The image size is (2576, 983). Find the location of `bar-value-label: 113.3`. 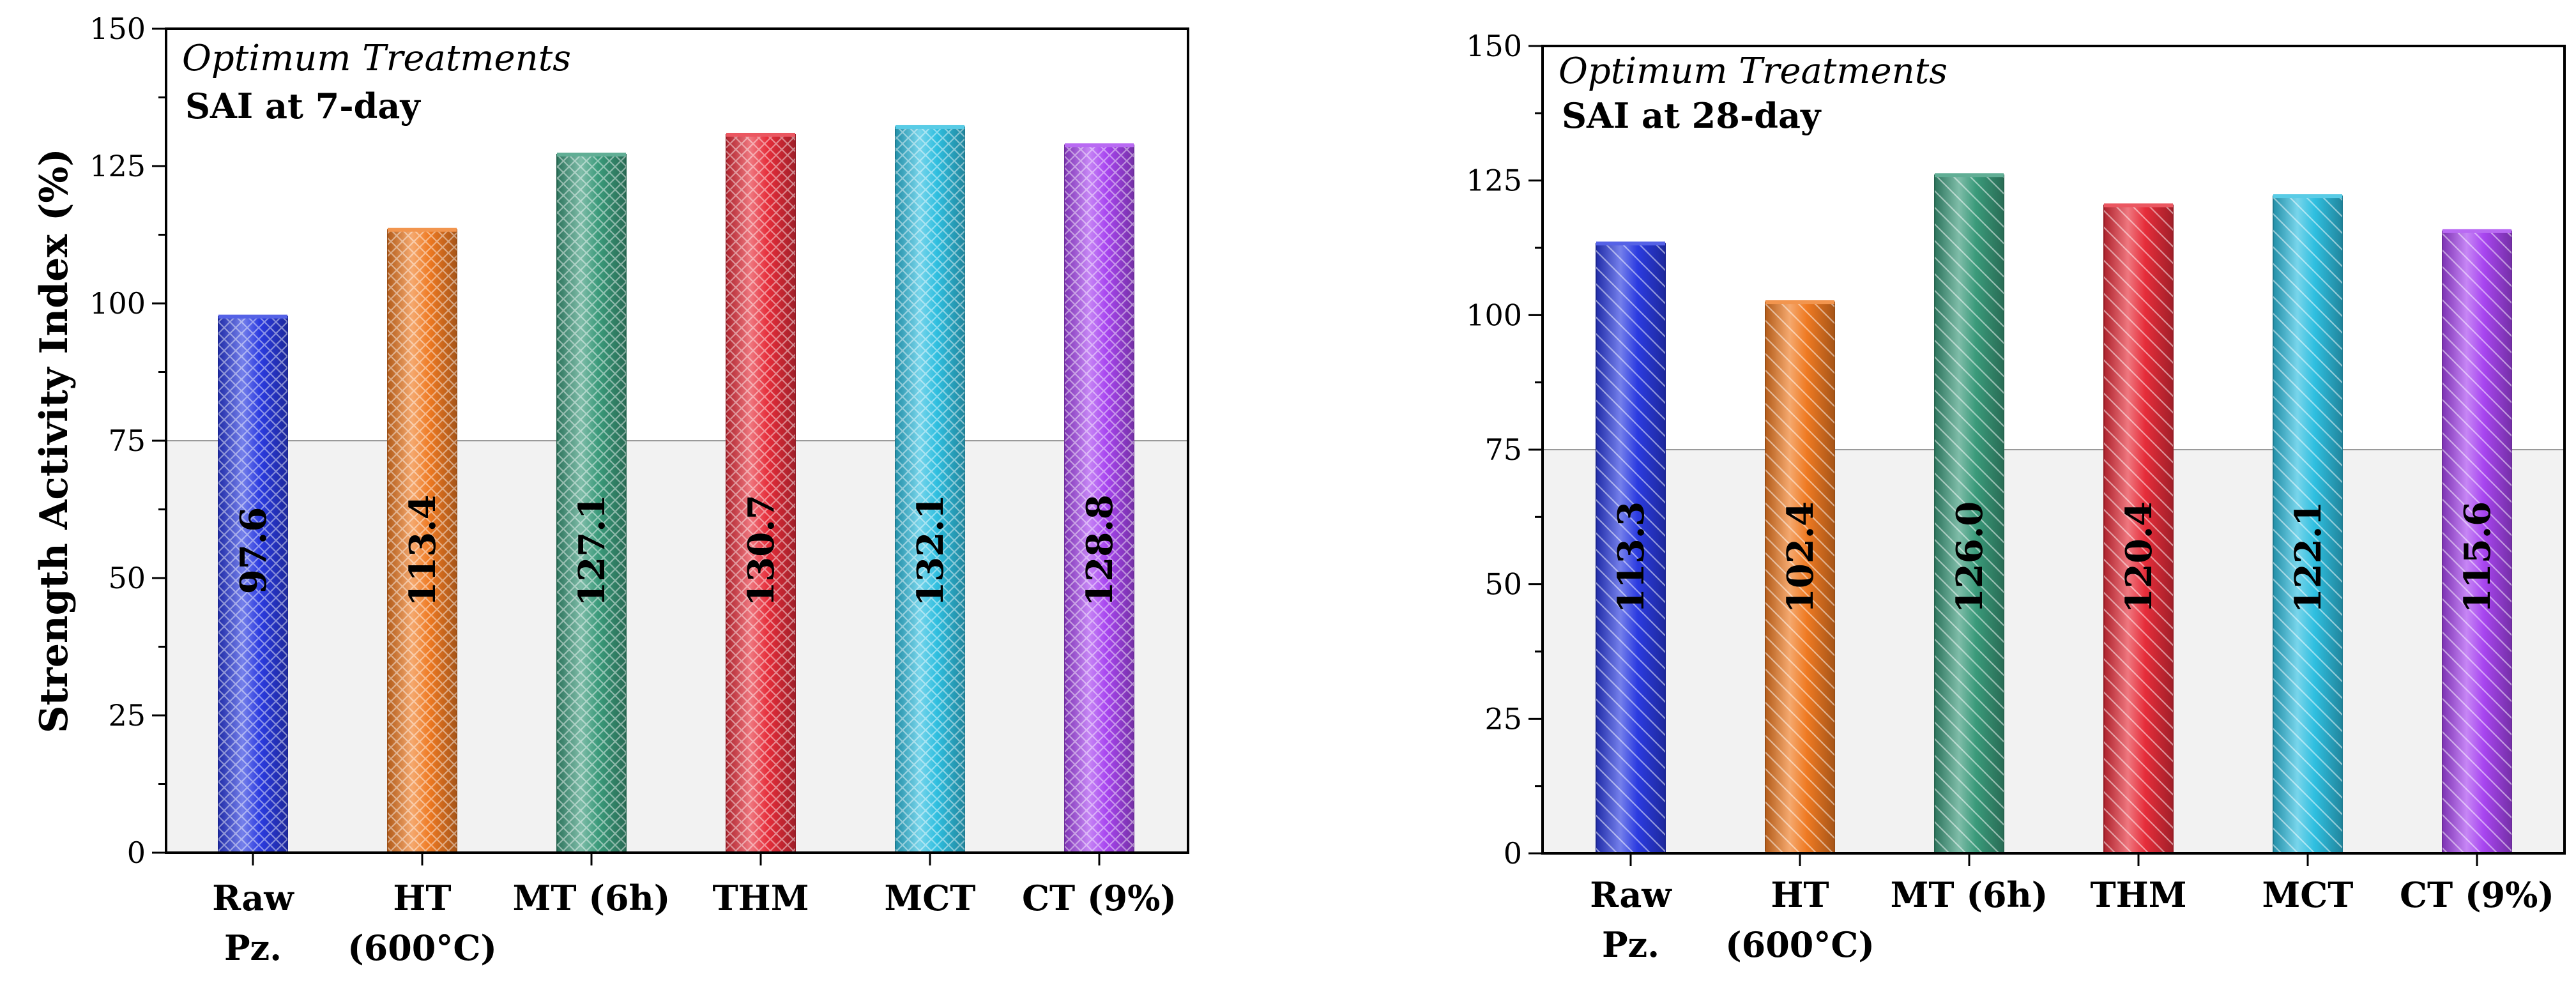

bar-value-label: 113.3 is located at coordinates (1631, 557).